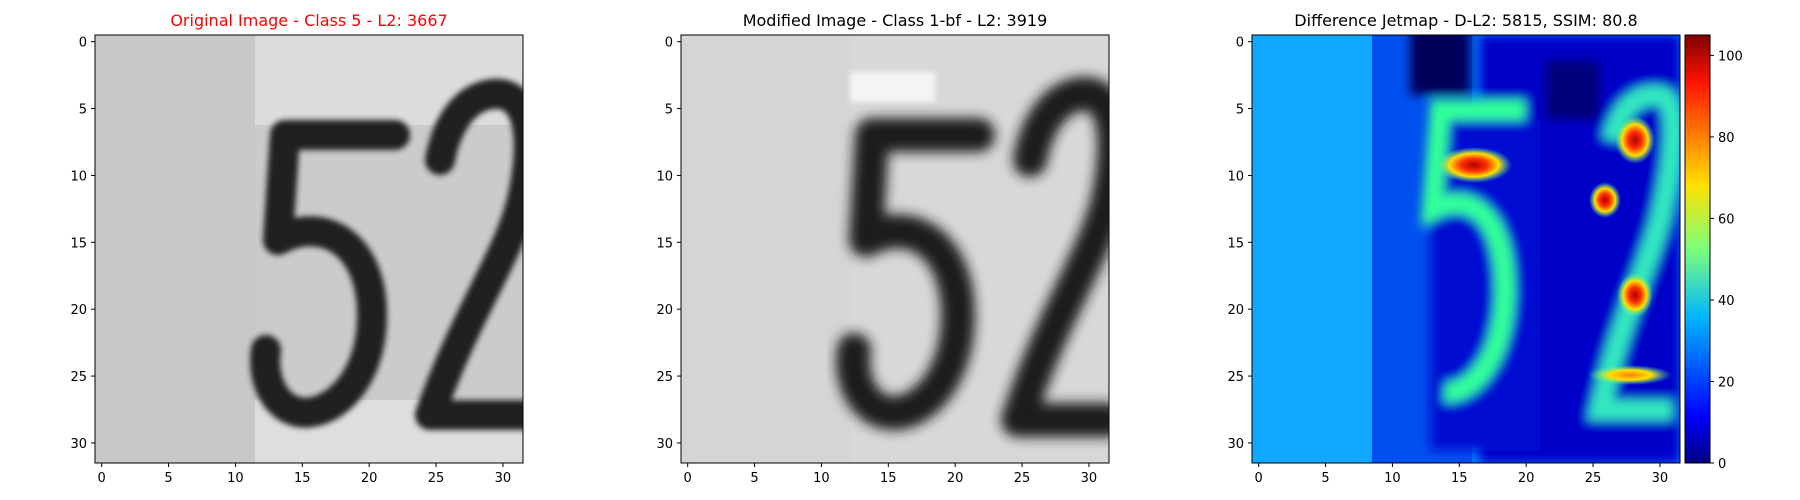  I want to click on y-axis-modified: 0 5 10 15 20 25 30, so click(668, 244).